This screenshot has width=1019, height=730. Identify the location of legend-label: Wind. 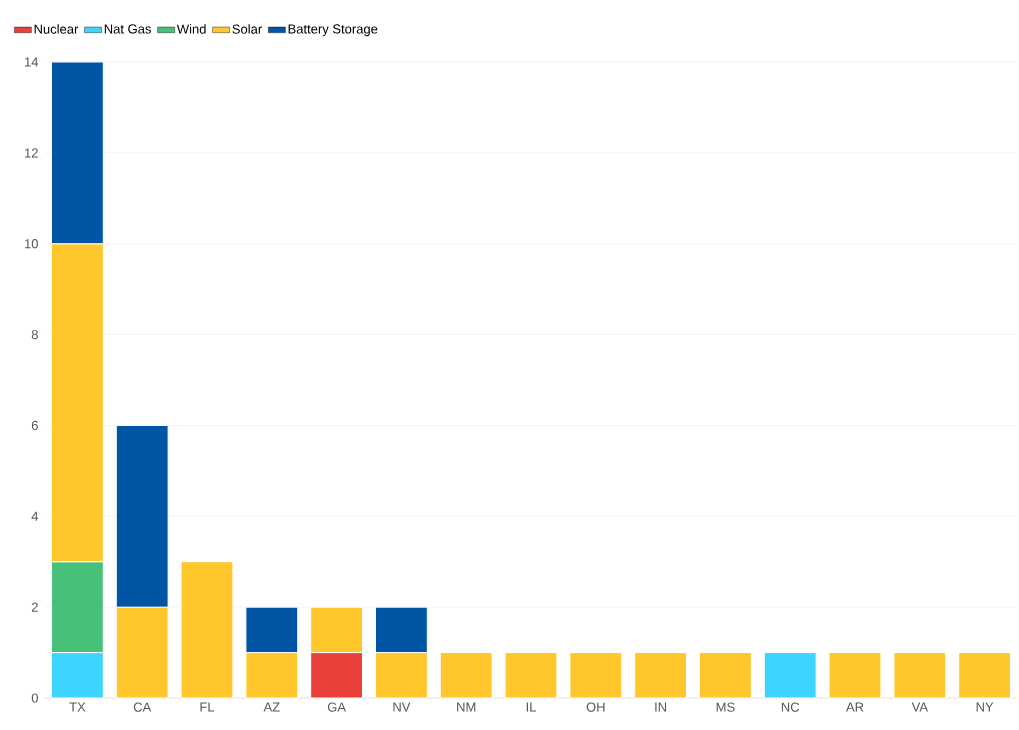
(191, 29).